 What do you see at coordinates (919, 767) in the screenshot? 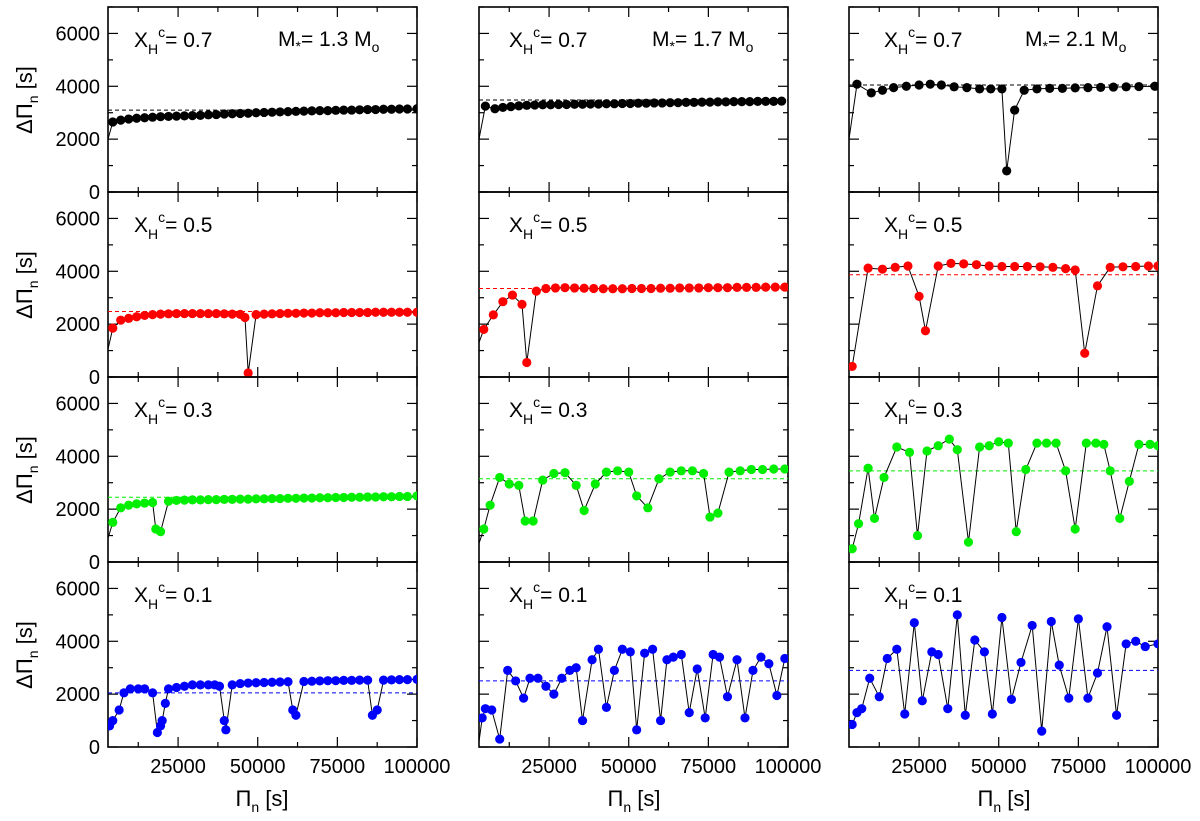
I see `x-tick-label: 25000` at bounding box center [919, 767].